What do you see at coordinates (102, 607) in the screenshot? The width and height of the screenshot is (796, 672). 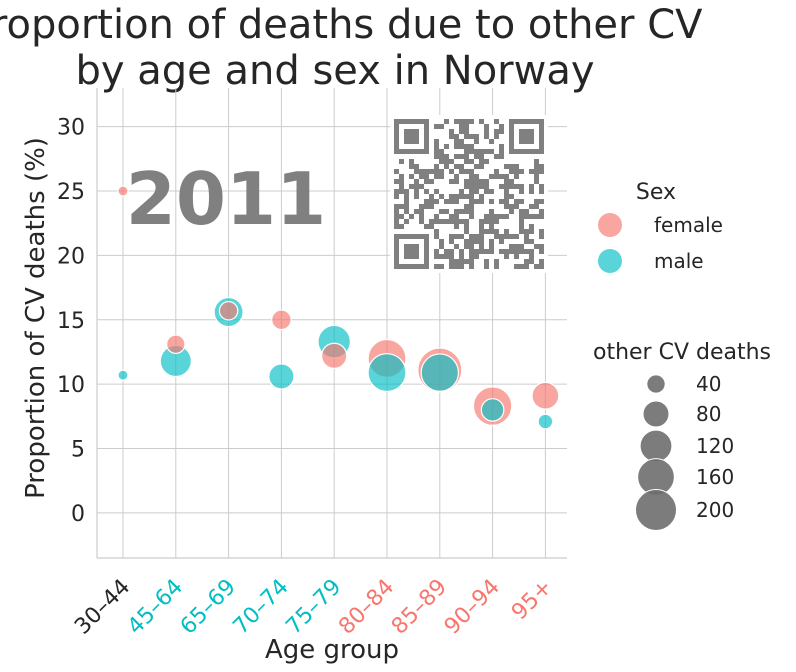 I see `x-tick-label: 30–44` at bounding box center [102, 607].